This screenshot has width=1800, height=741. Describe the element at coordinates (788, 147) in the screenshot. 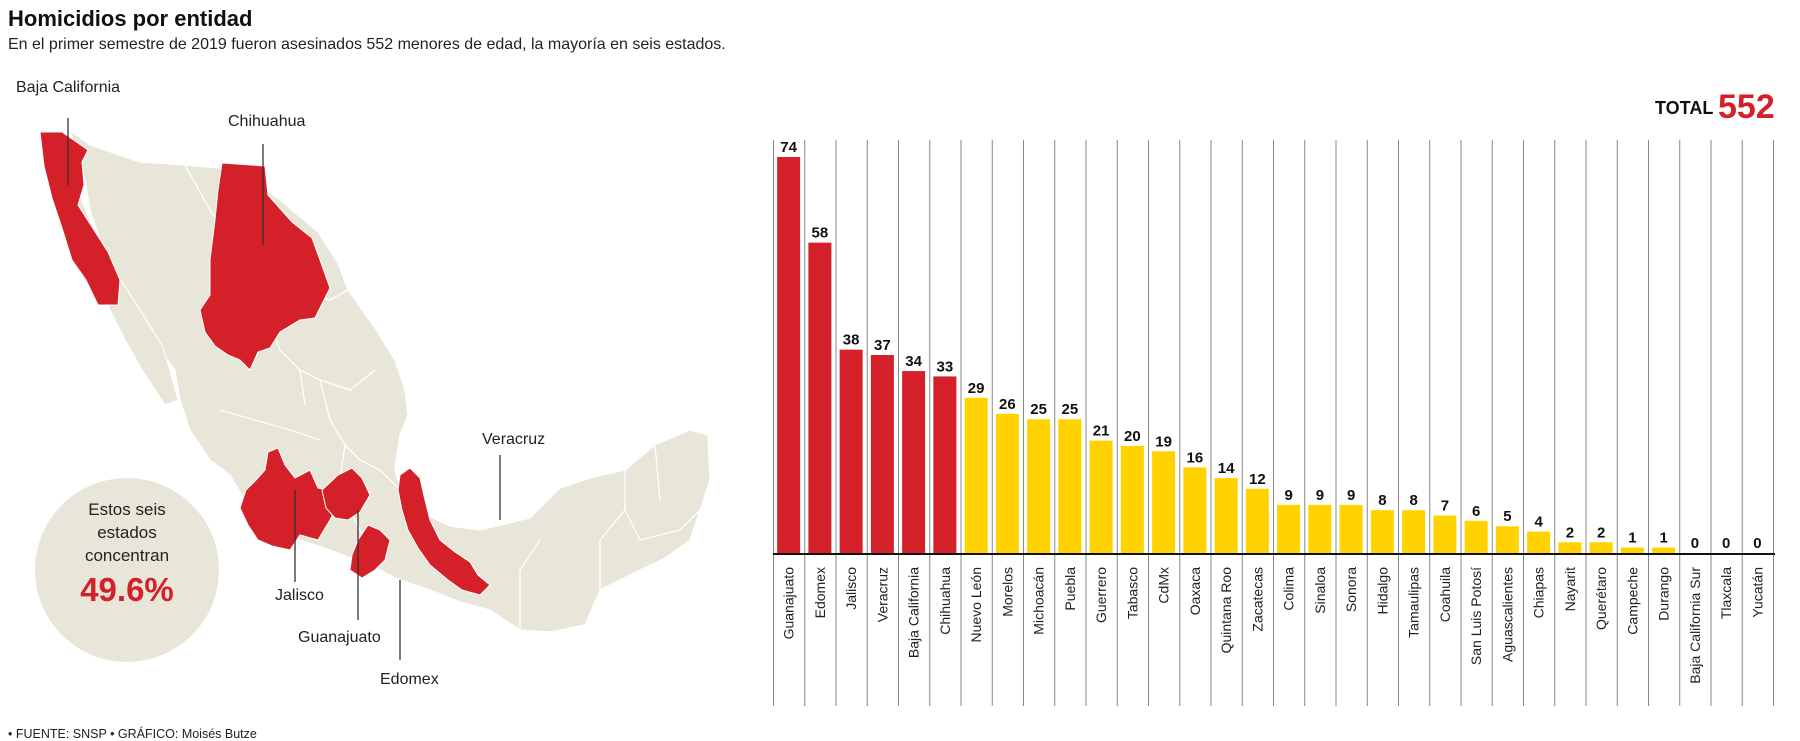

I see `bar-value-label: 74` at that location.